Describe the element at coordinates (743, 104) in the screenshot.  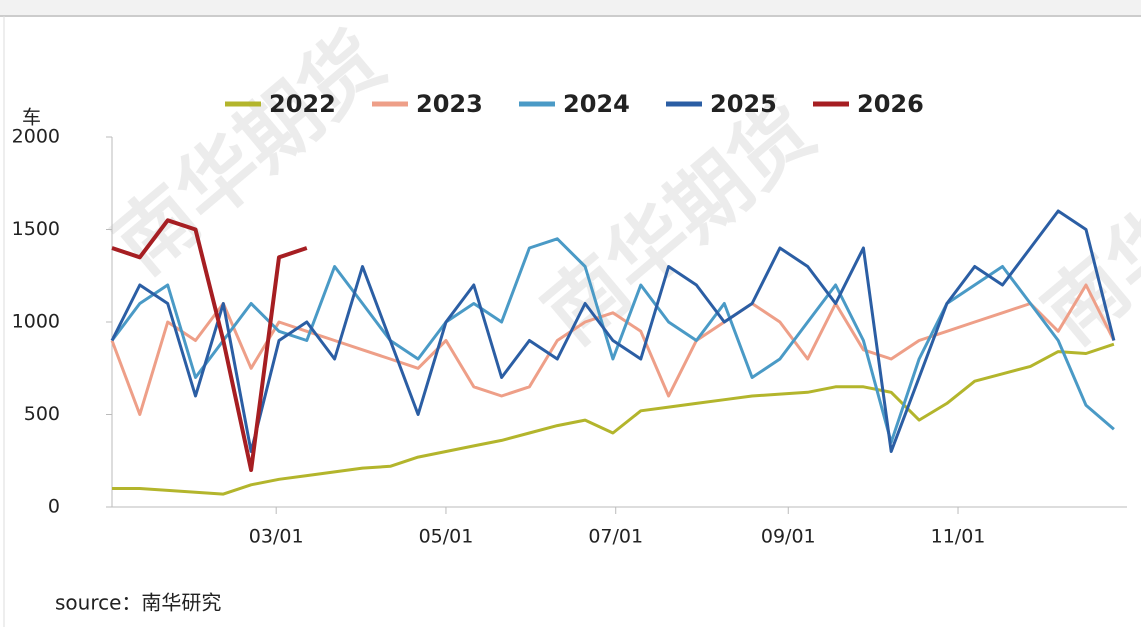
I see `legend-label: 2025` at that location.